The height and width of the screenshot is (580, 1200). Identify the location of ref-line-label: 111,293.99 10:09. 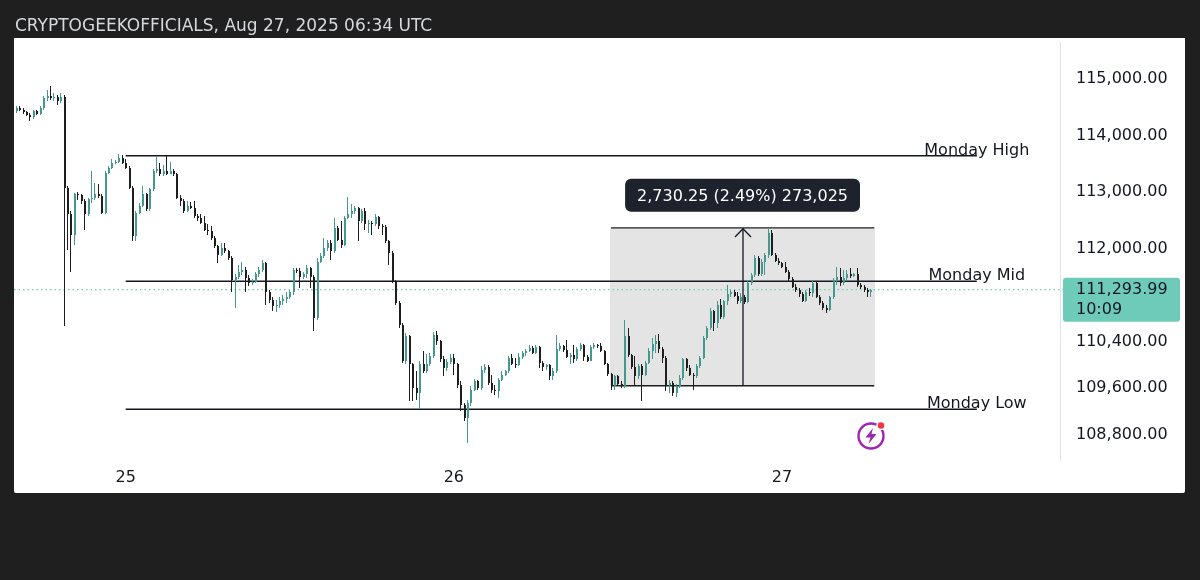
(1122, 298).